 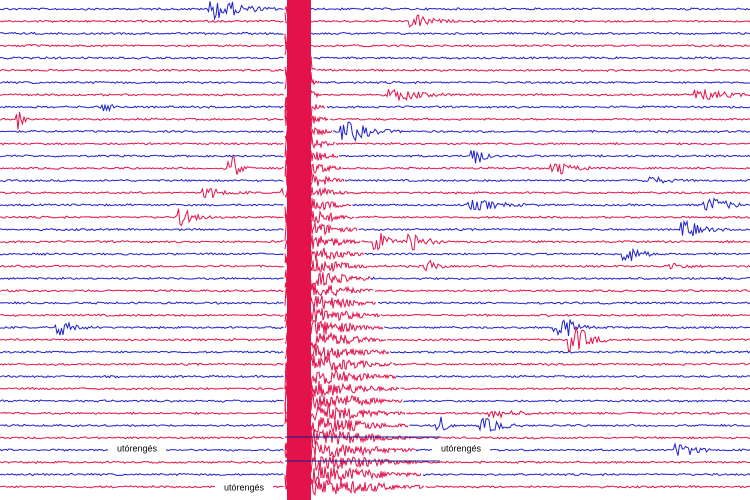 I want to click on quake-core, so click(x=299, y=250).